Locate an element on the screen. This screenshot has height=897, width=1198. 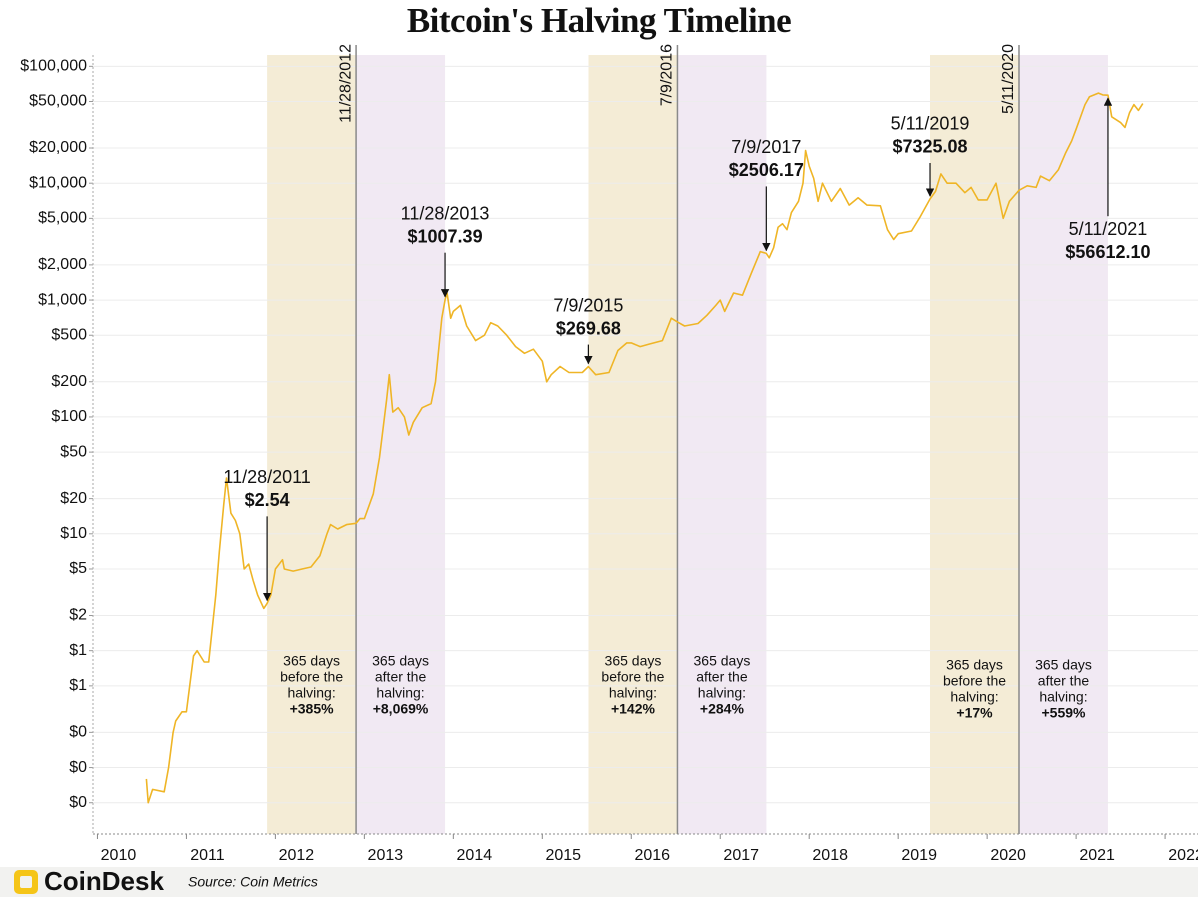
y-tick-label: $50 is located at coordinates (73, 451).